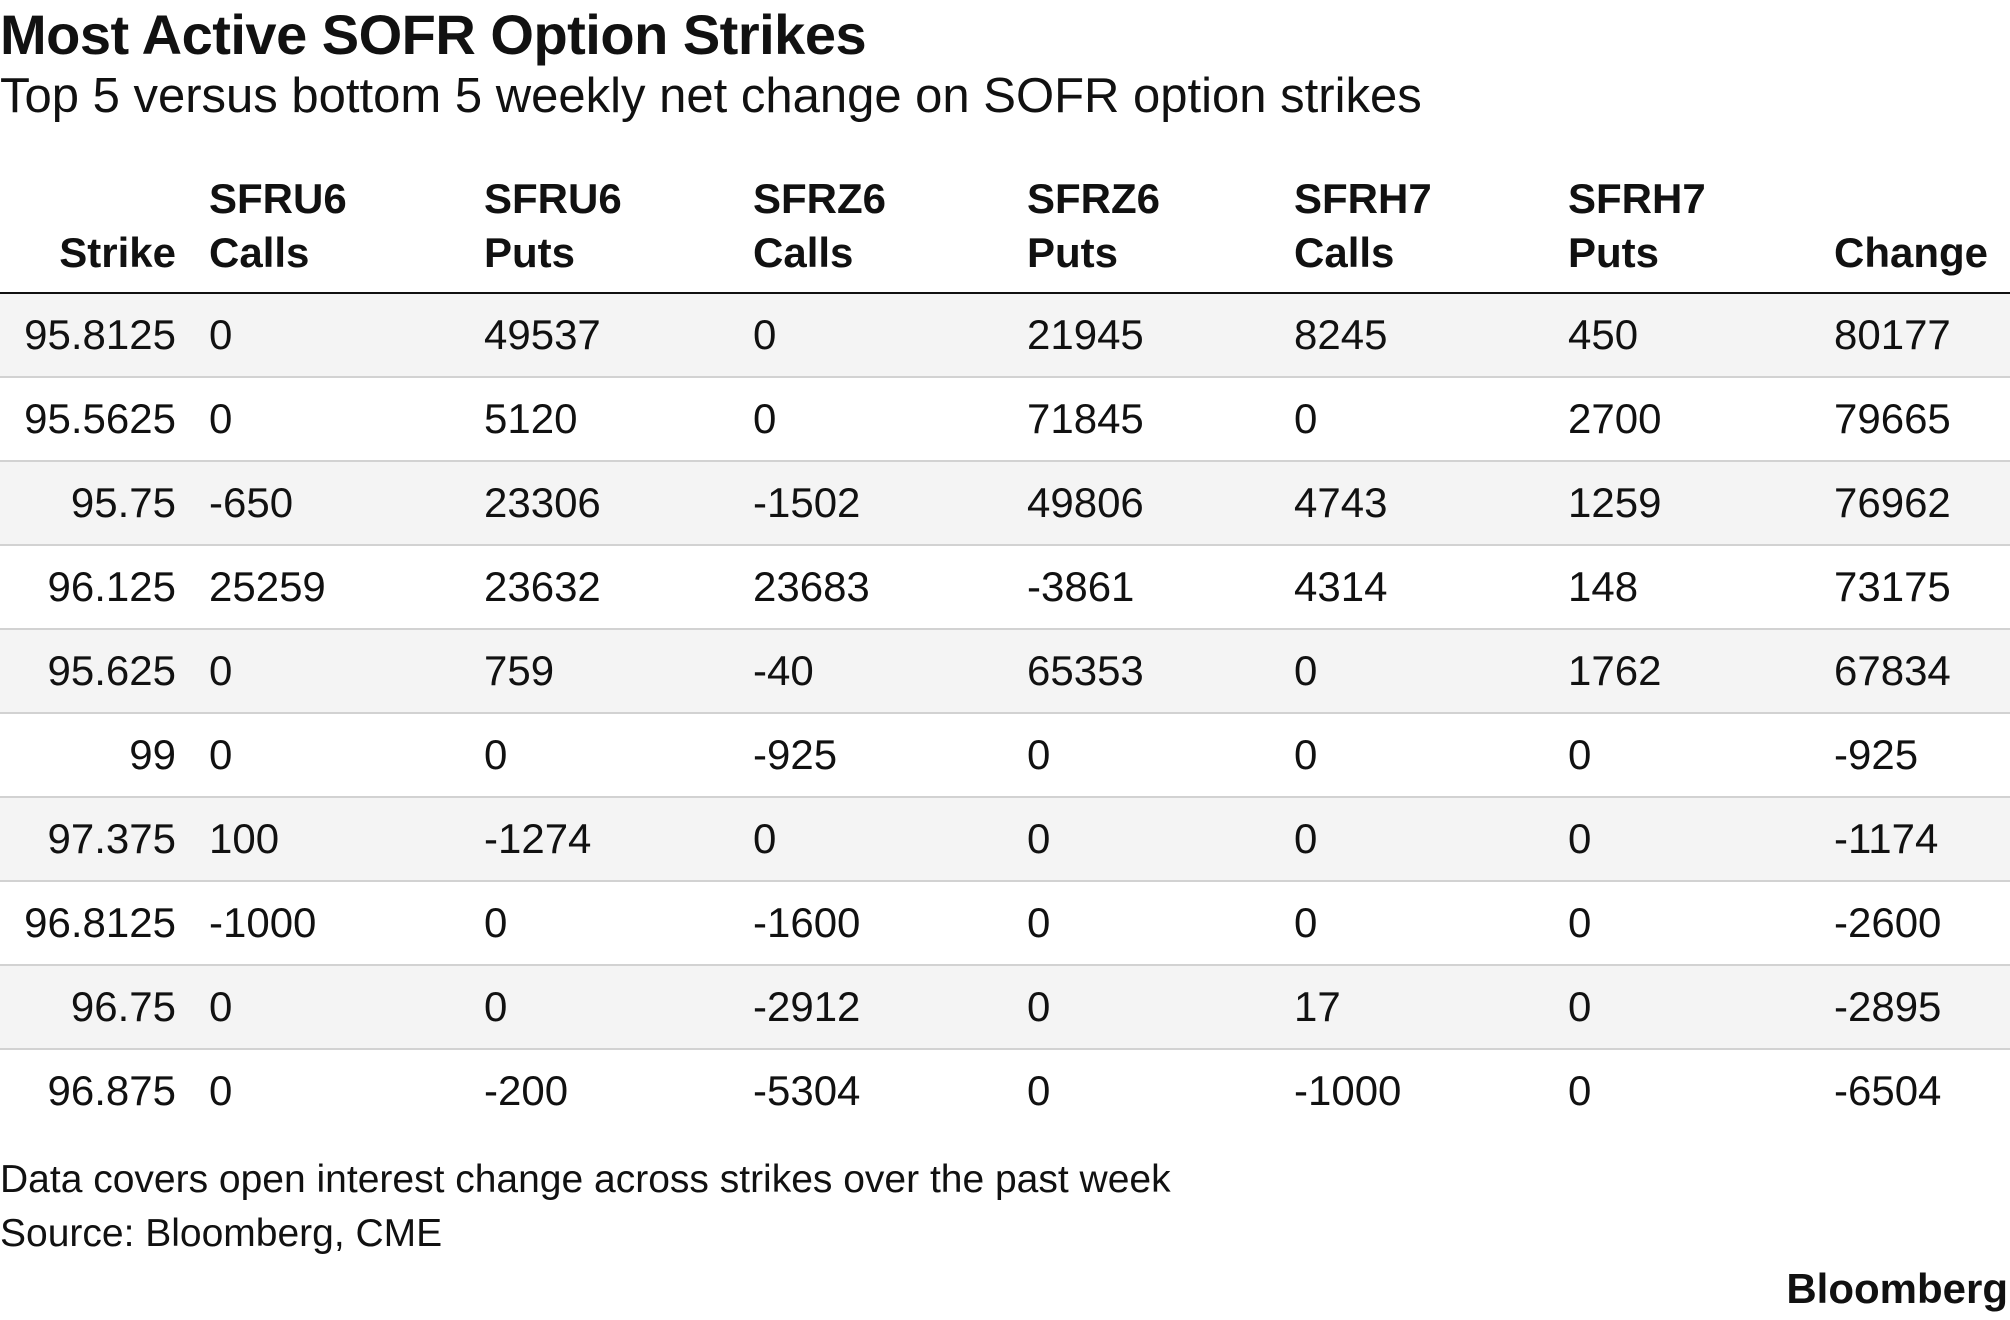 The width and height of the screenshot is (2010, 1320). Describe the element at coordinates (95, 923) in the screenshot. I see `strike-cell: 96.8125` at that location.